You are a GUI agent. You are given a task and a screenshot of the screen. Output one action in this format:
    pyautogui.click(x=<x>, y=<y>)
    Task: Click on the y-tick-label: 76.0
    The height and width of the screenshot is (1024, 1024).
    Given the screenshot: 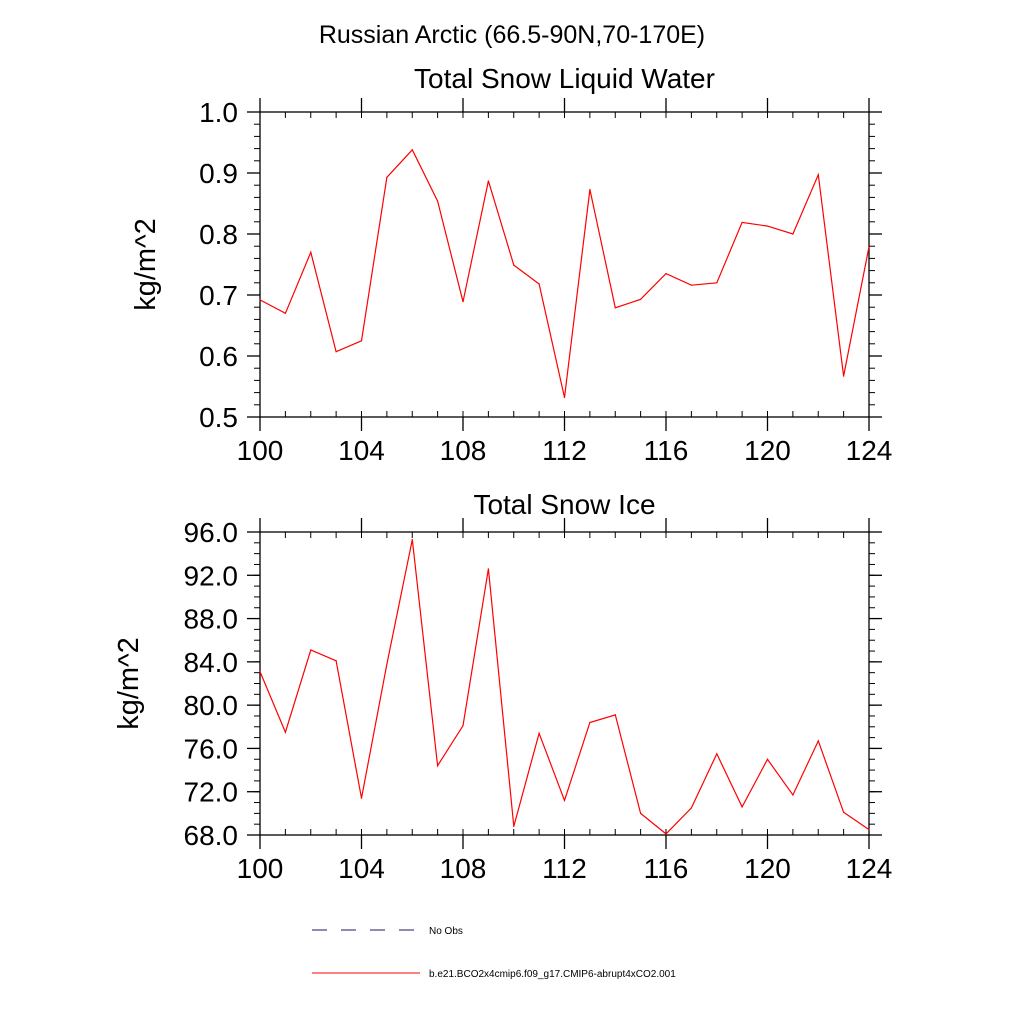 What is the action you would take?
    pyautogui.click(x=211, y=748)
    